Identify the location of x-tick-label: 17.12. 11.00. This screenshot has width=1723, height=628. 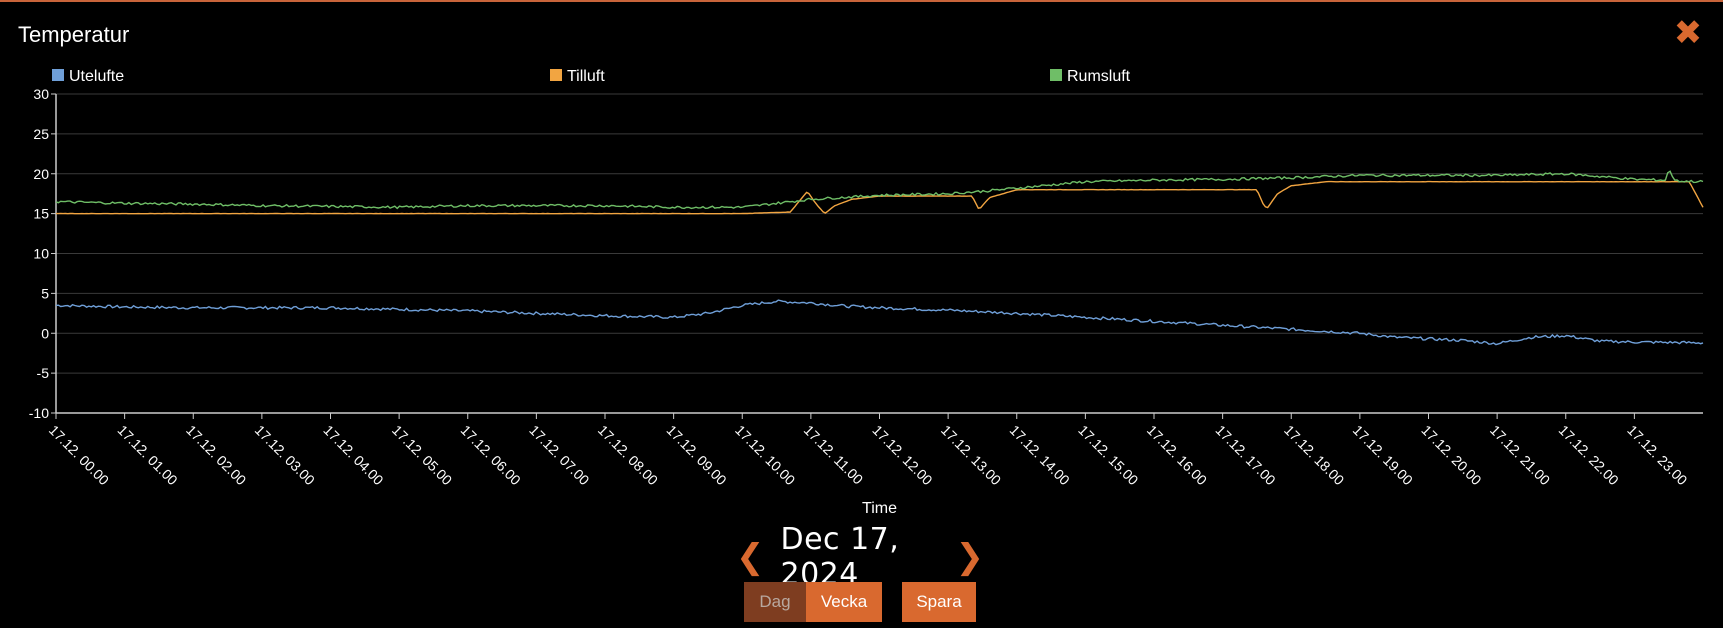
(834, 455).